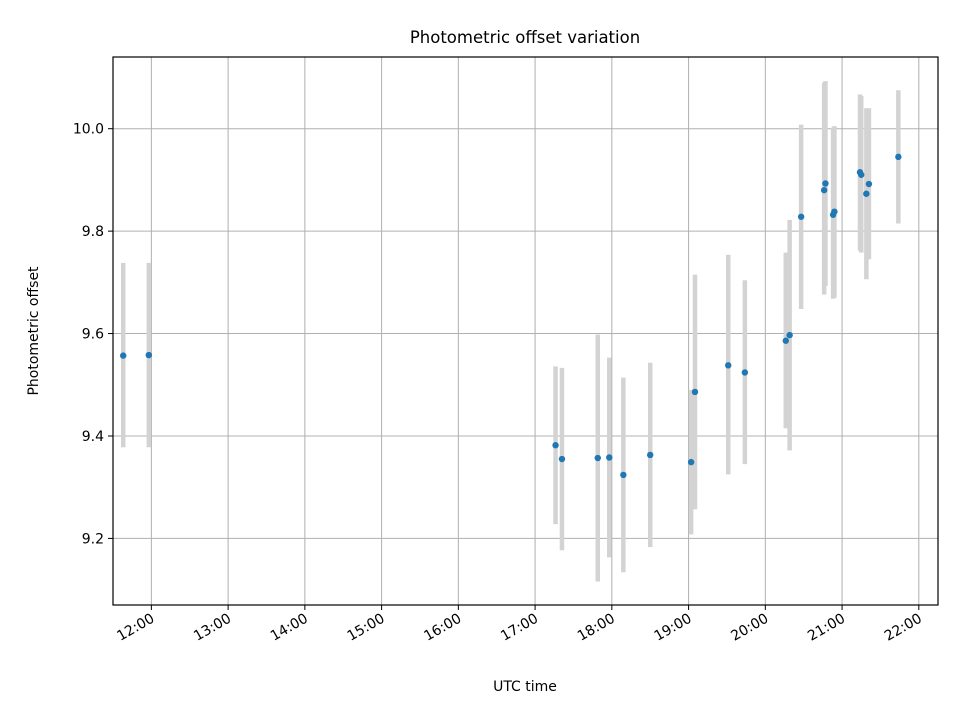 The image size is (960, 720). I want to click on y-tick-label: 9.2, so click(93, 539).